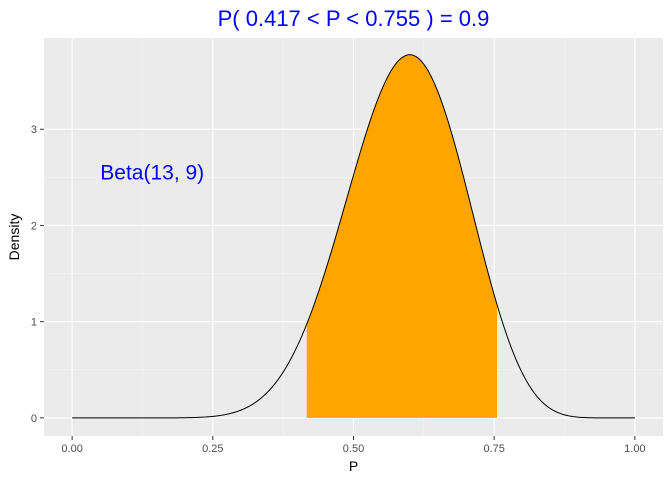 The height and width of the screenshot is (480, 672). What do you see at coordinates (34, 226) in the screenshot?
I see `y-tick-label: 2` at bounding box center [34, 226].